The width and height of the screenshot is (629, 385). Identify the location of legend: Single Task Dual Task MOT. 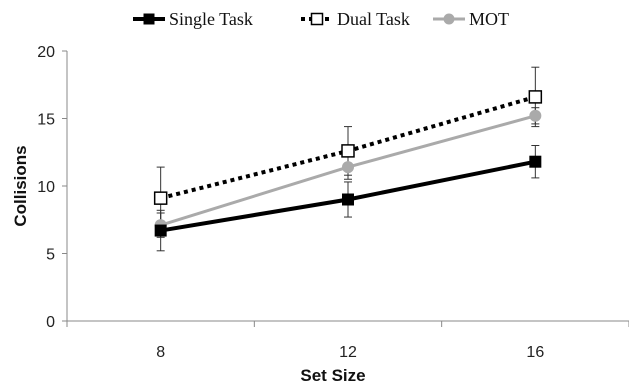
(321, 19).